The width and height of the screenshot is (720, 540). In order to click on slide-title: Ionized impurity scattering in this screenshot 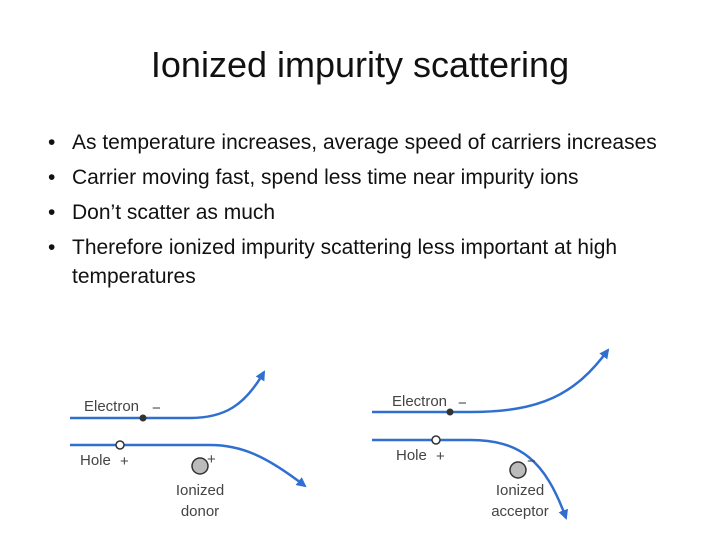, I will do `click(360, 64)`.